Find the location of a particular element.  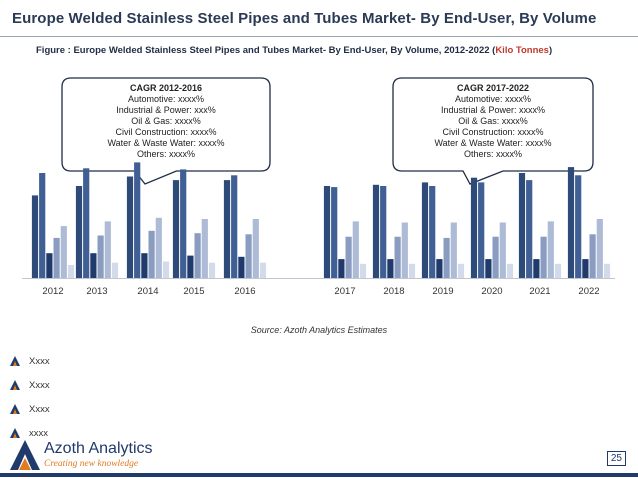

bar-2015-automotive is located at coordinates (176, 229).